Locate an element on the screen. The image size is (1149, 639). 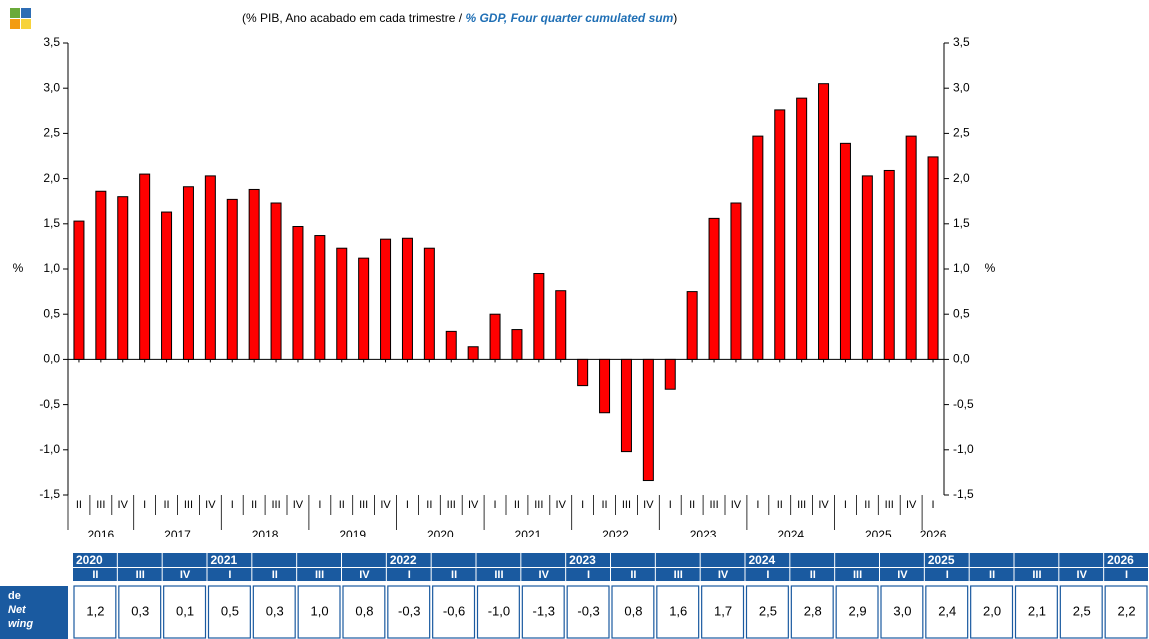
y-tick-label: 1,0 is located at coordinates (51, 268).